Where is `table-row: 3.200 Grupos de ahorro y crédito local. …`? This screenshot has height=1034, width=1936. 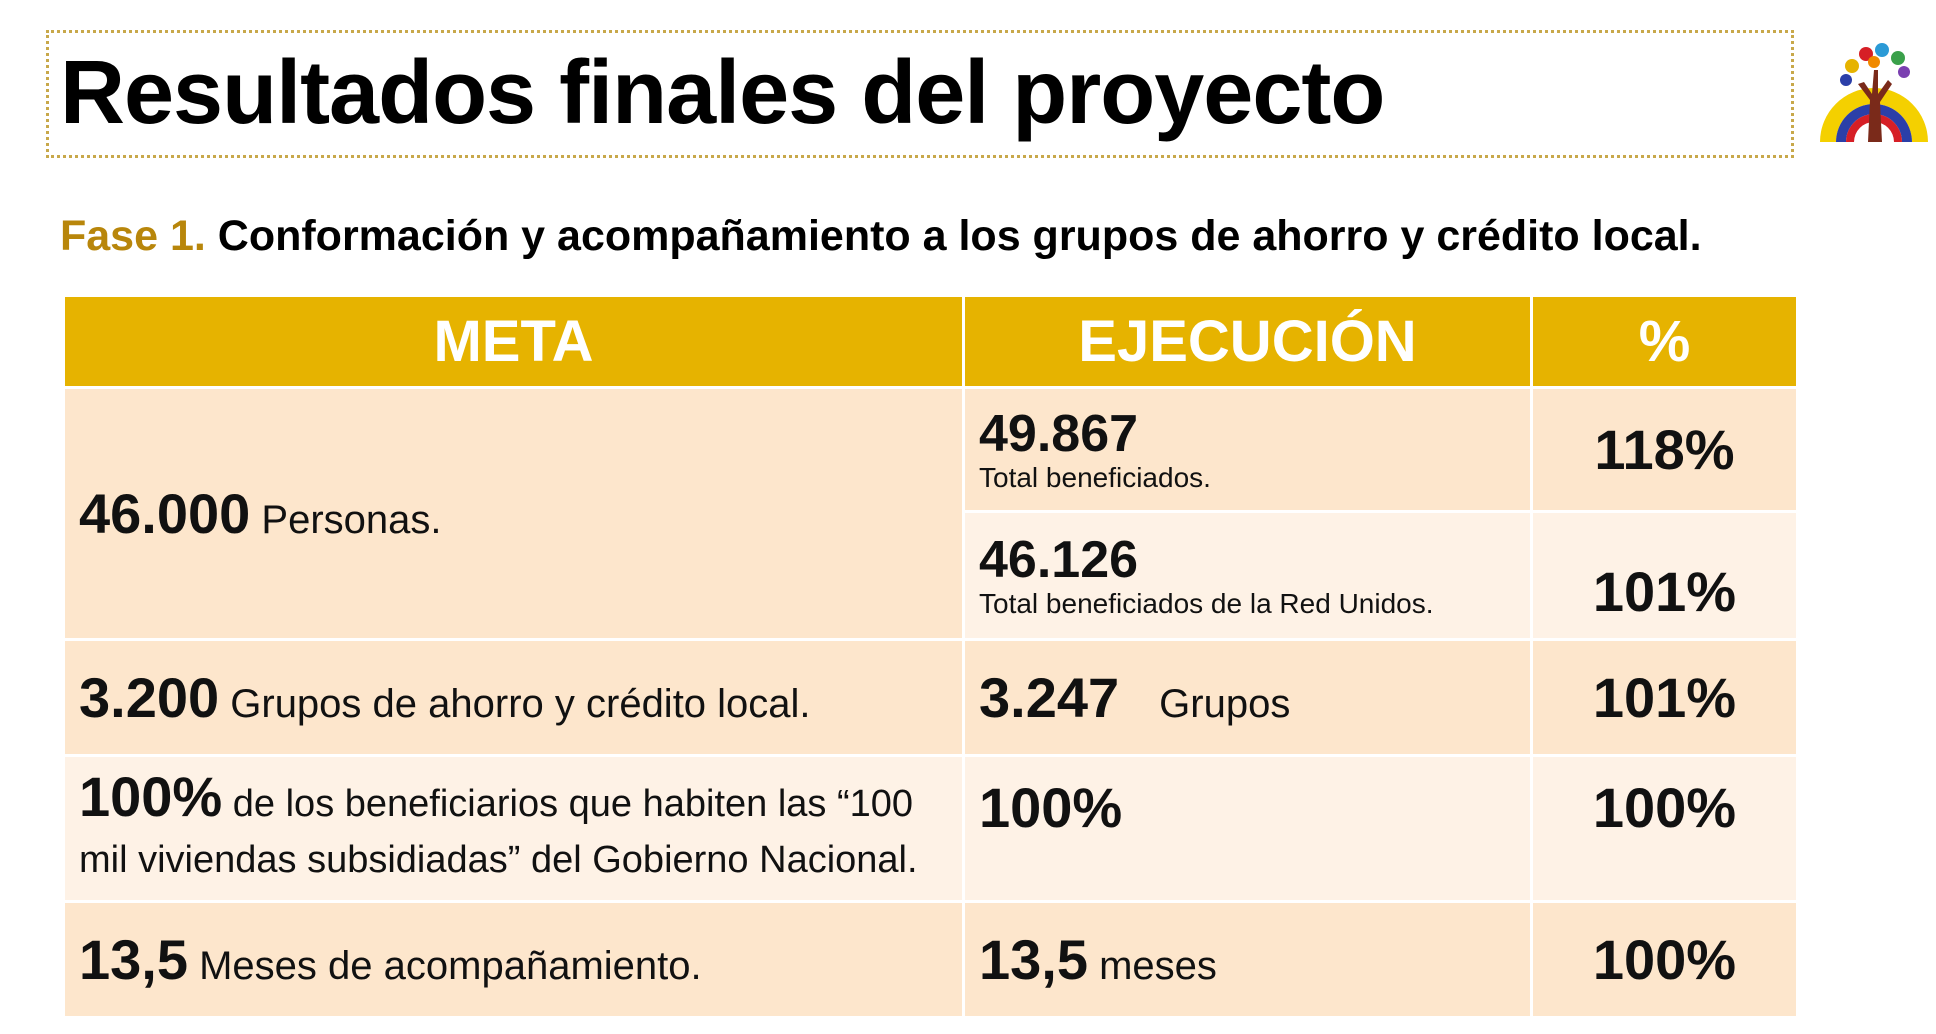
table-row: 3.200 Grupos de ahorro y crédito local. … is located at coordinates (930, 697).